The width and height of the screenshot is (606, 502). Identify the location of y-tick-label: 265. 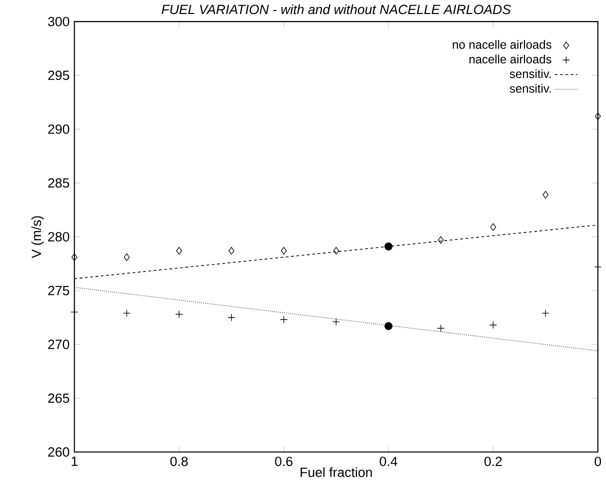
(59, 398).